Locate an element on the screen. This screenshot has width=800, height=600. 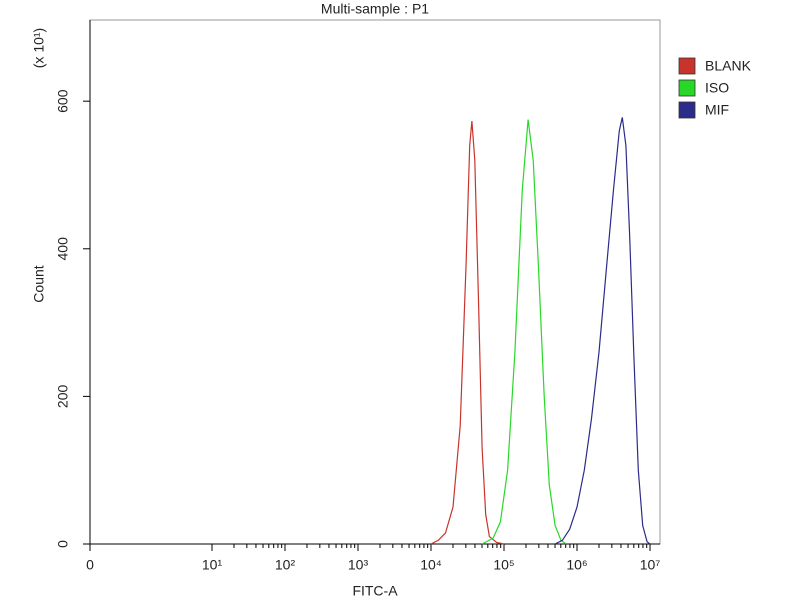
x-tick-label: 0 is located at coordinates (90, 565).